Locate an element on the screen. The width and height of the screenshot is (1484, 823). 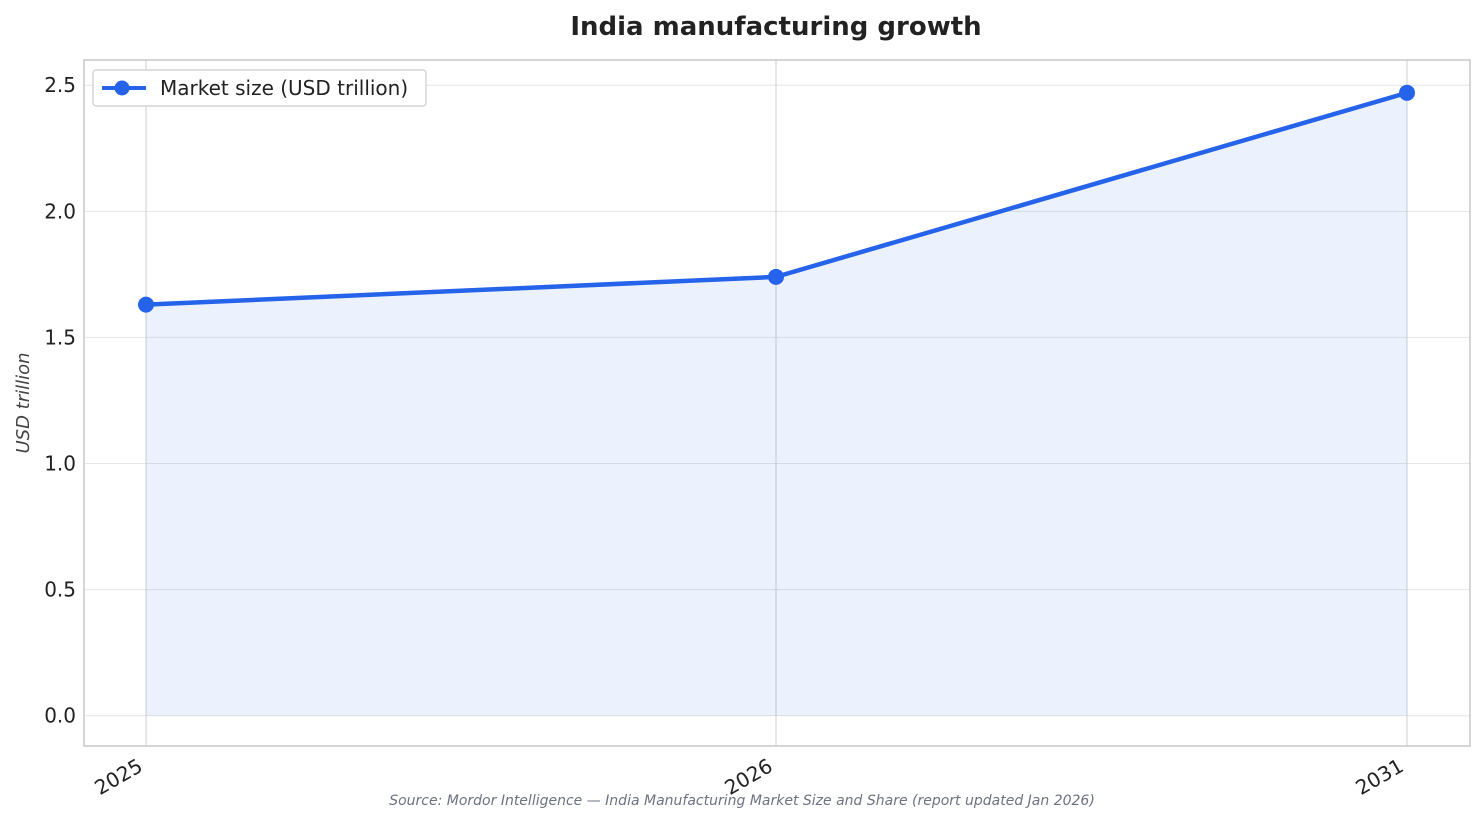
y-axis-label: USD trillion is located at coordinates (23, 402).